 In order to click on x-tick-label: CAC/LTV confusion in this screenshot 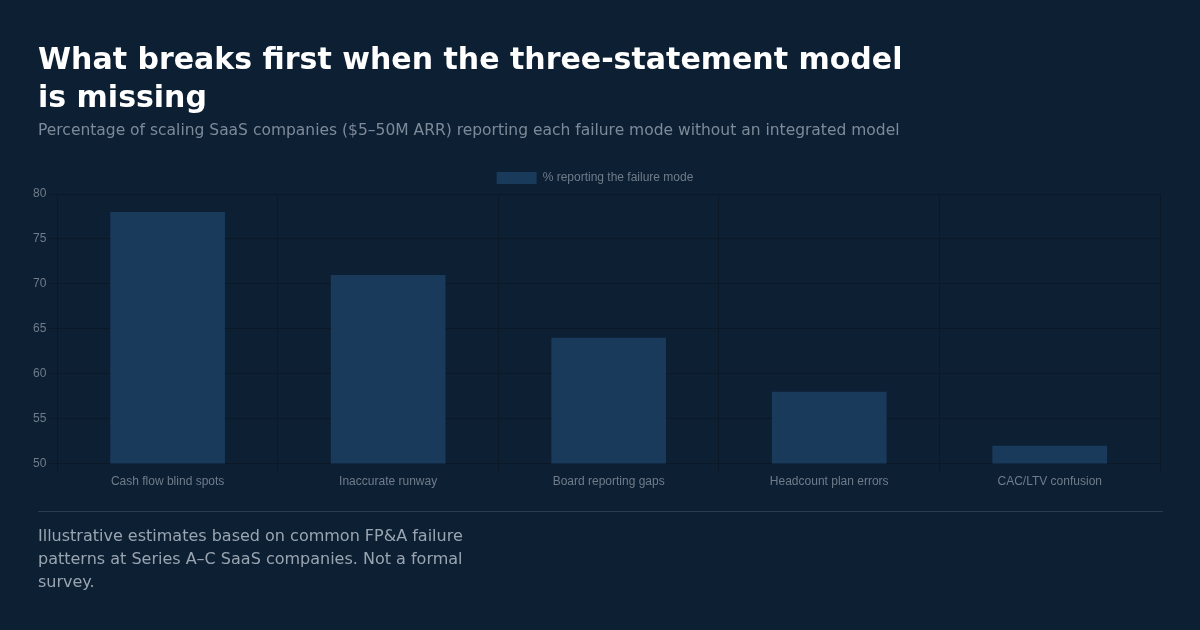, I will do `click(1049, 481)`.